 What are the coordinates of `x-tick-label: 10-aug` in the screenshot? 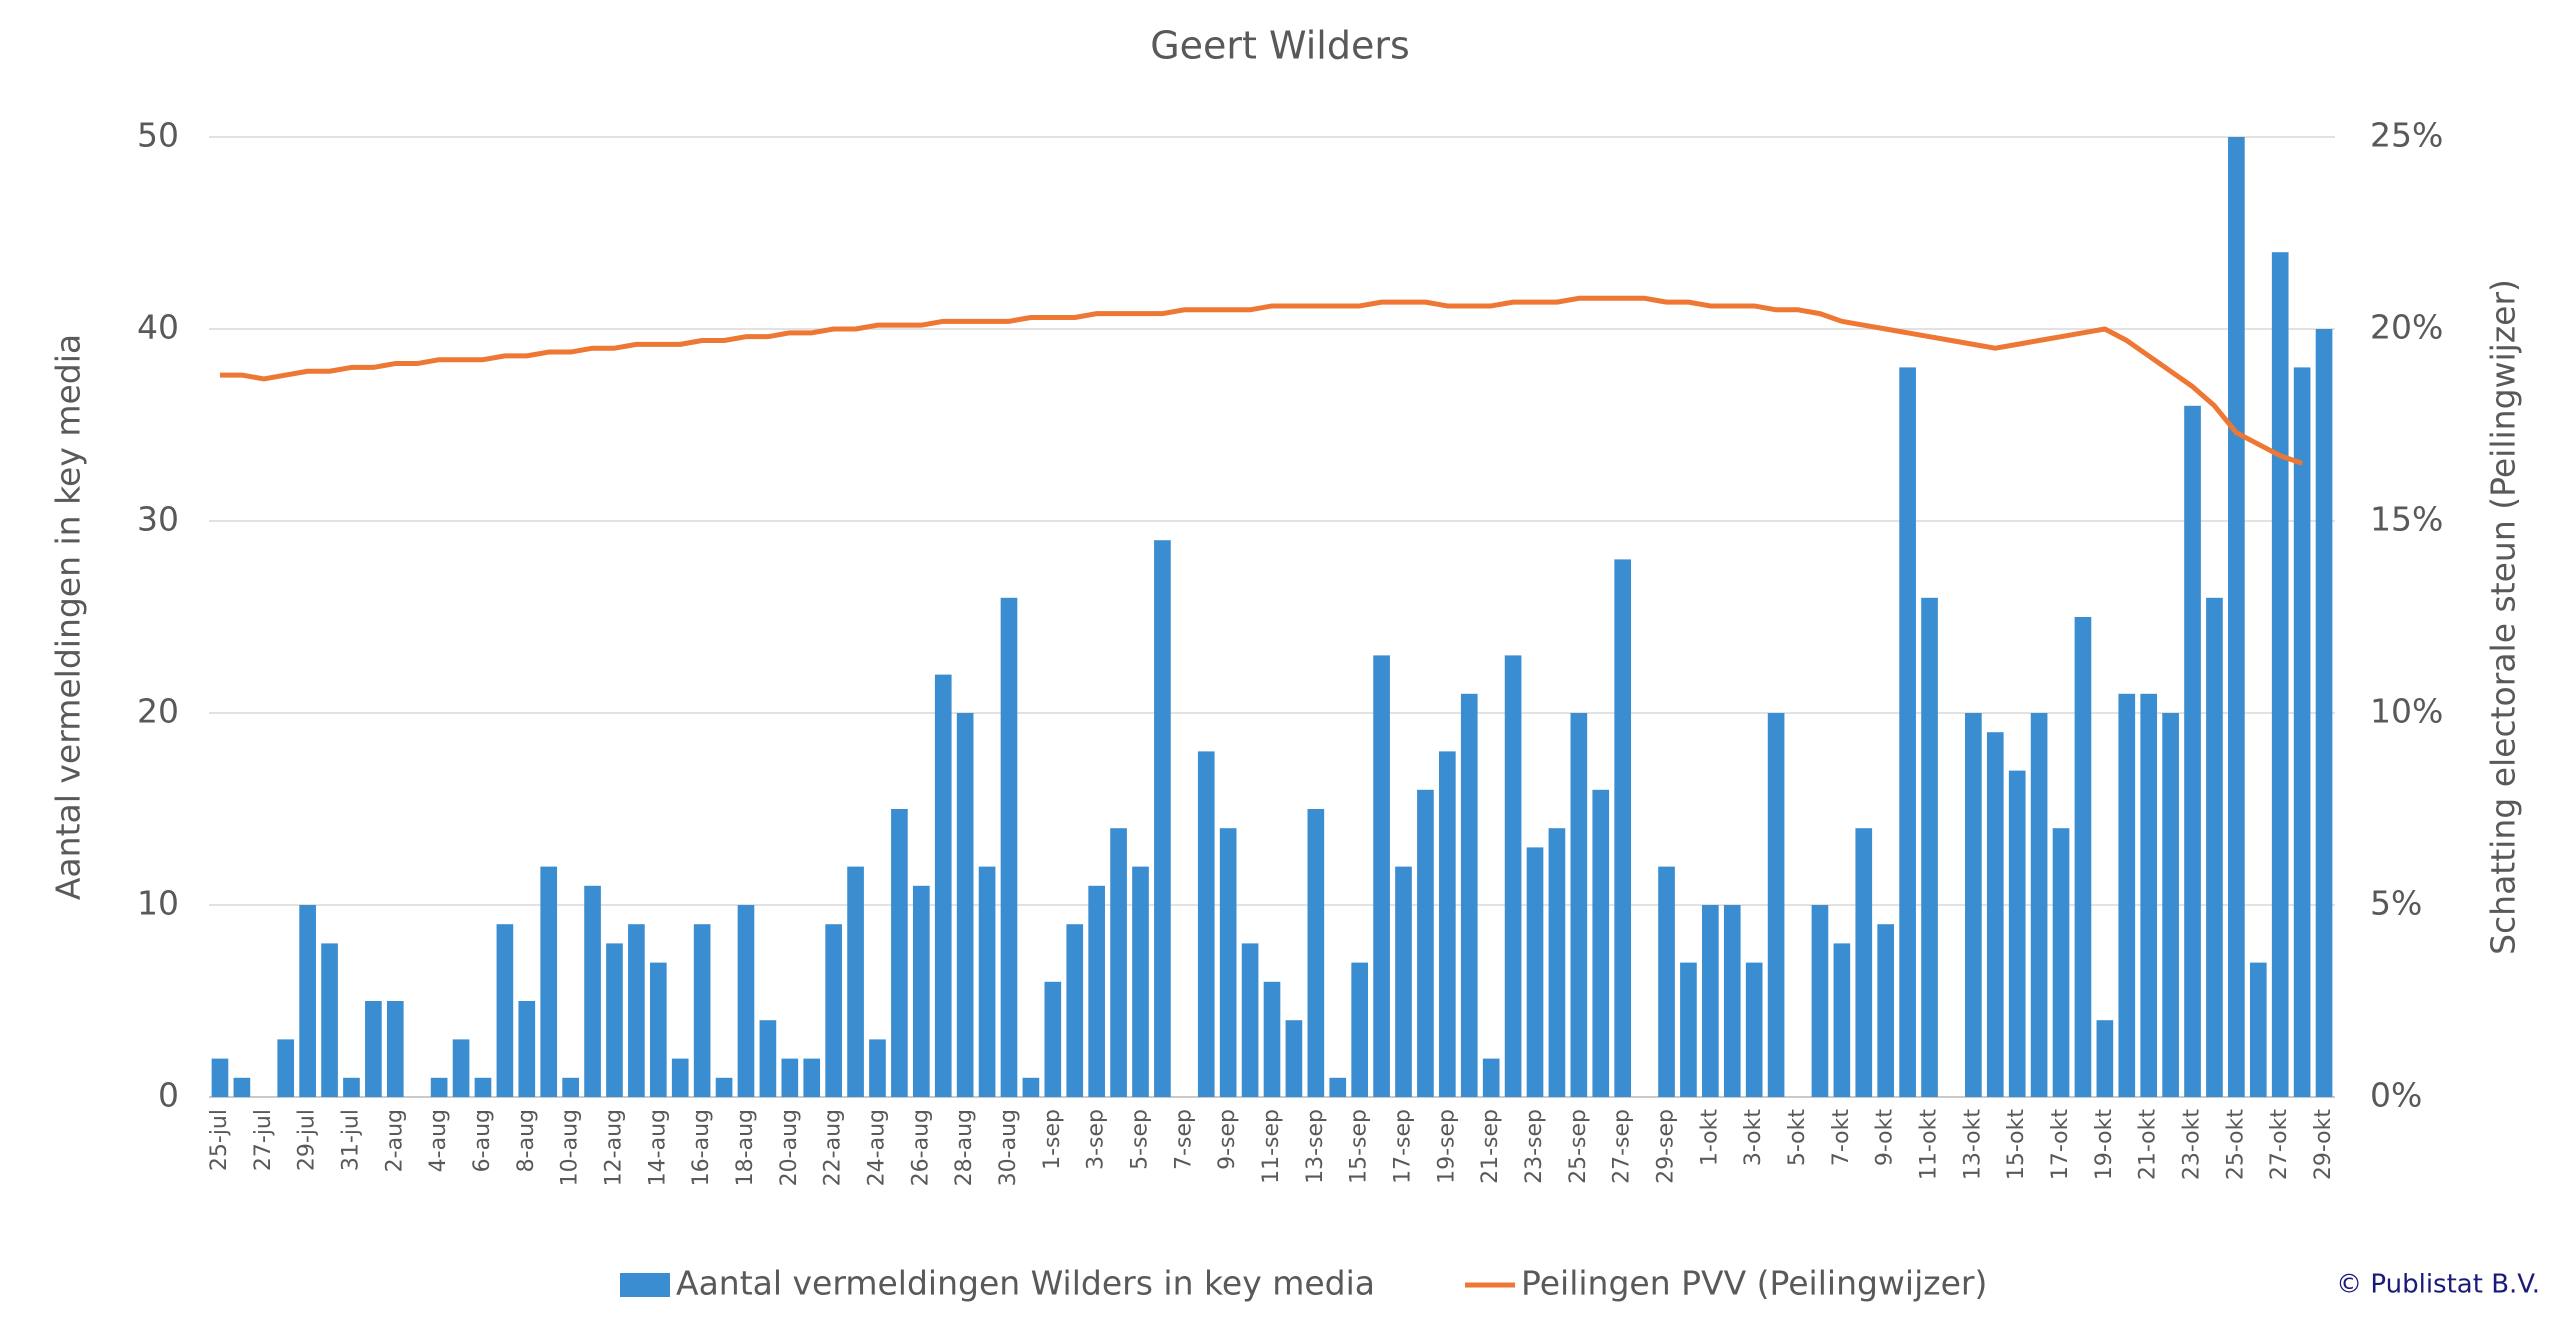 It's located at (570, 1147).